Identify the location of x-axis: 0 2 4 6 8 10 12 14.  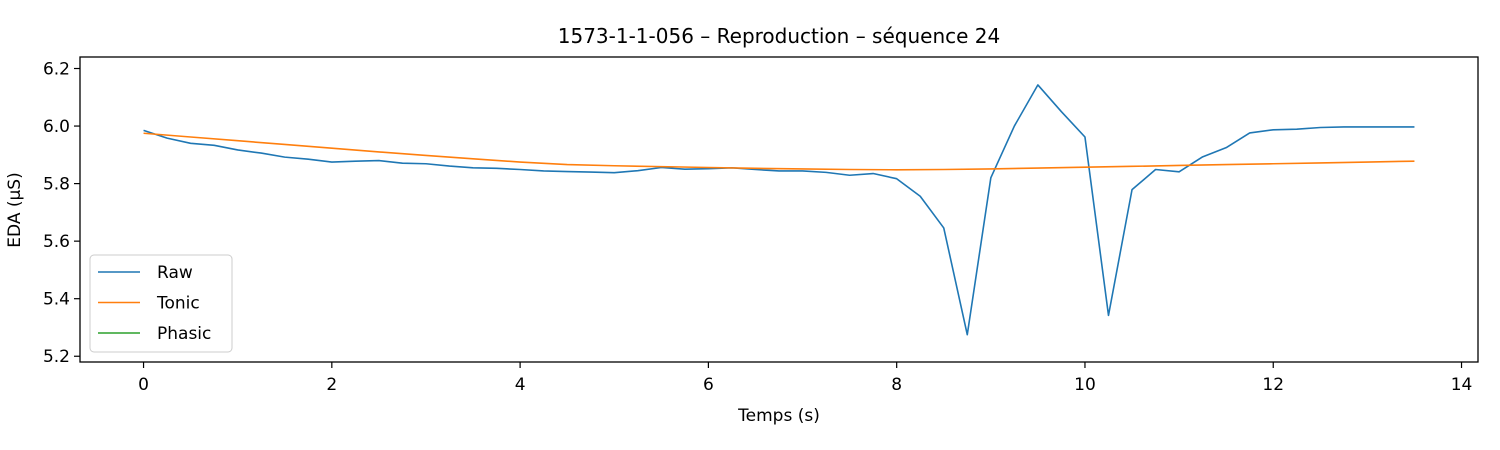
(805, 378).